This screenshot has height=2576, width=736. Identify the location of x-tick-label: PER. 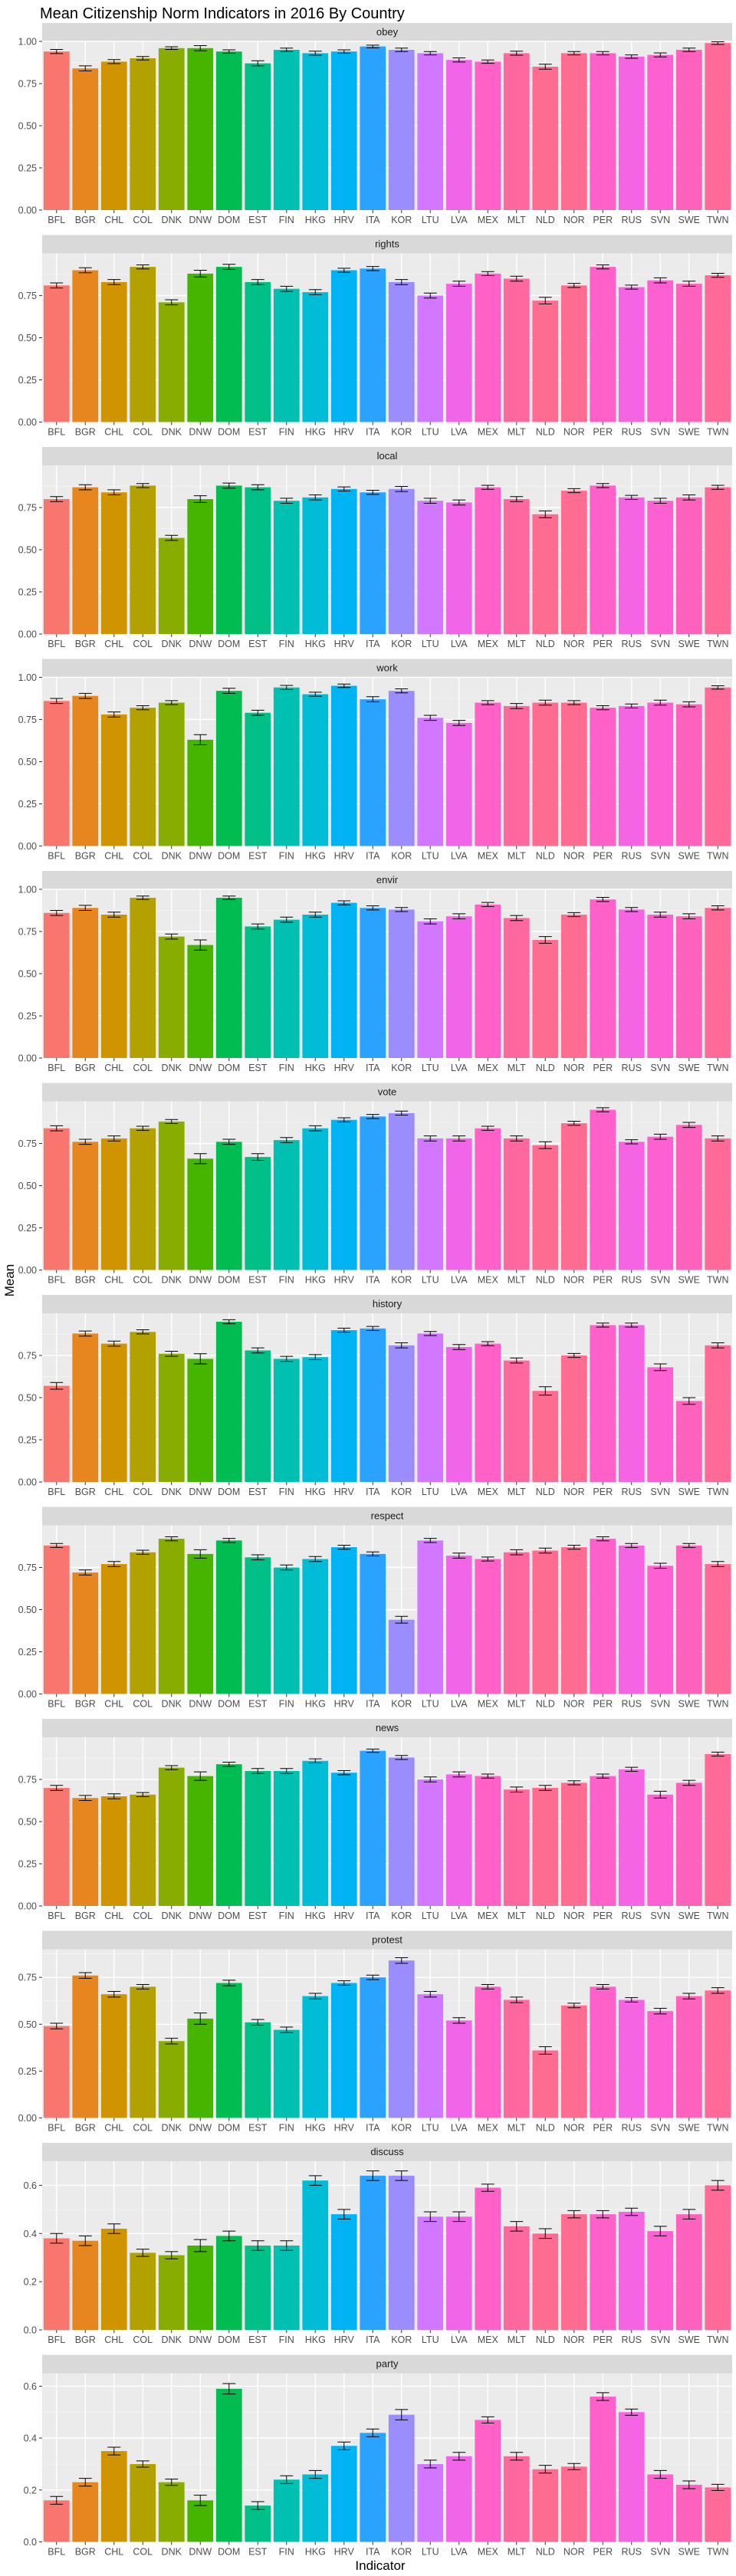
(603, 2552).